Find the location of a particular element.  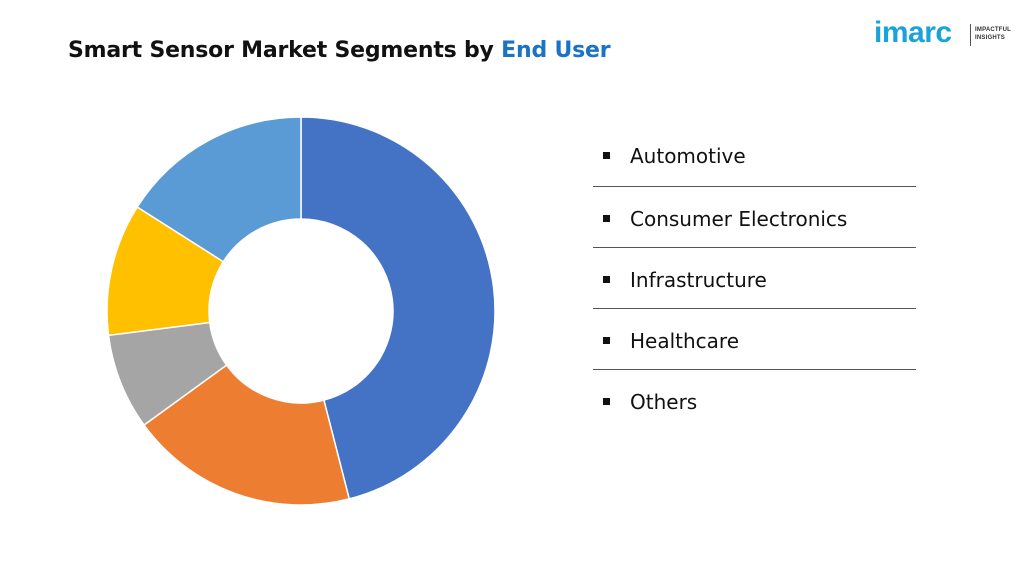

donut-slice-consumer-electronics is located at coordinates (247, 435).